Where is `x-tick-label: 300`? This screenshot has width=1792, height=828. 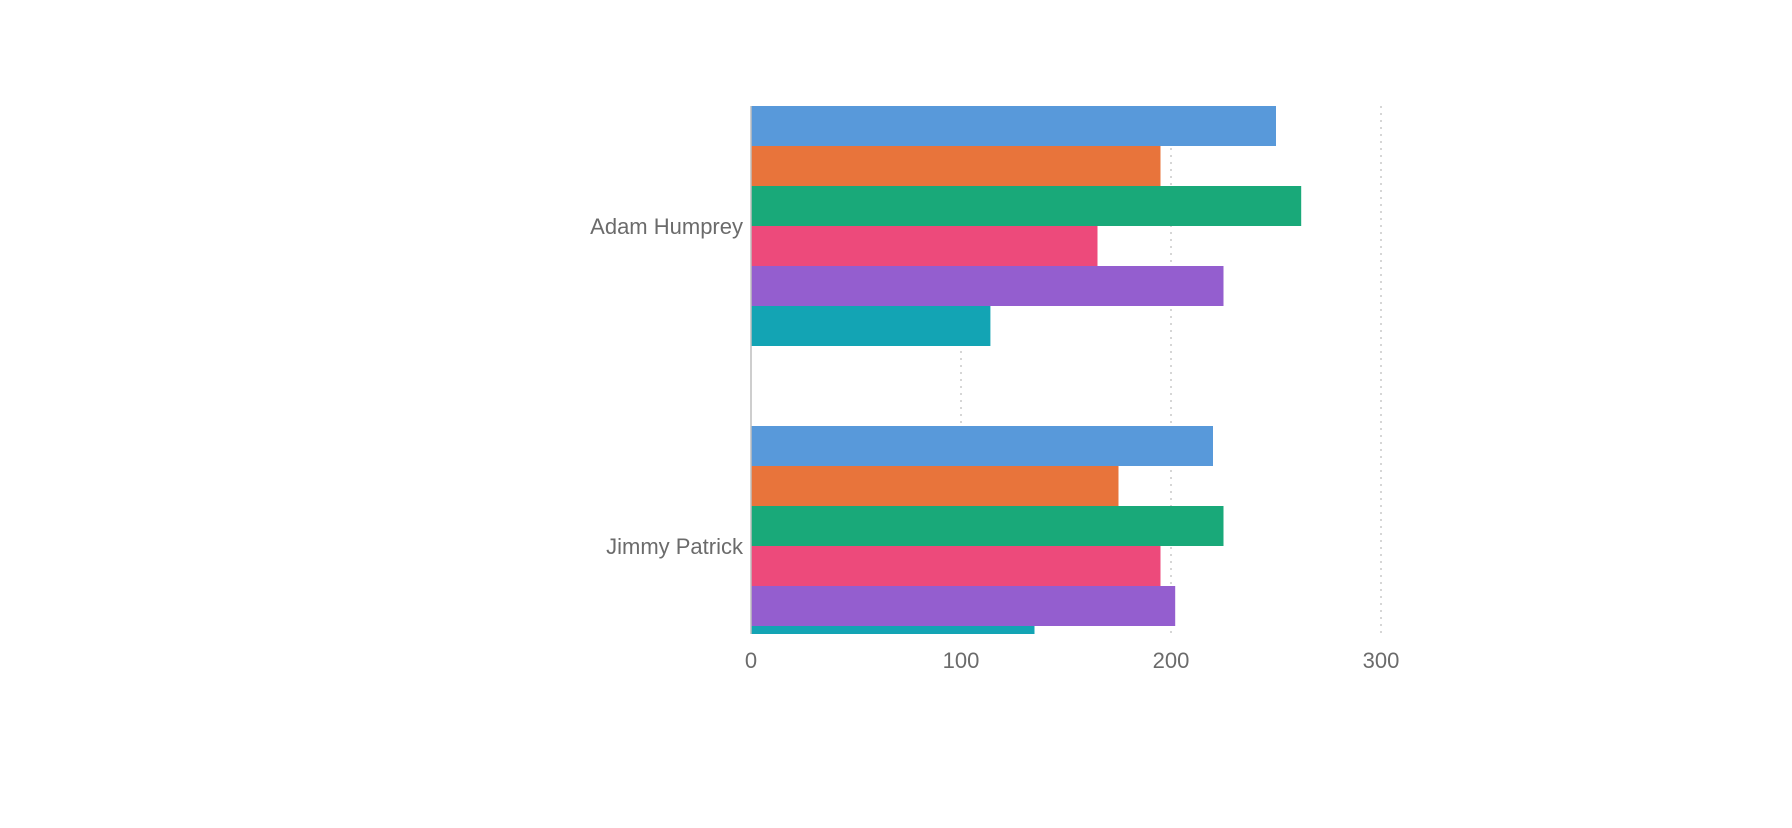 x-tick-label: 300 is located at coordinates (1381, 660).